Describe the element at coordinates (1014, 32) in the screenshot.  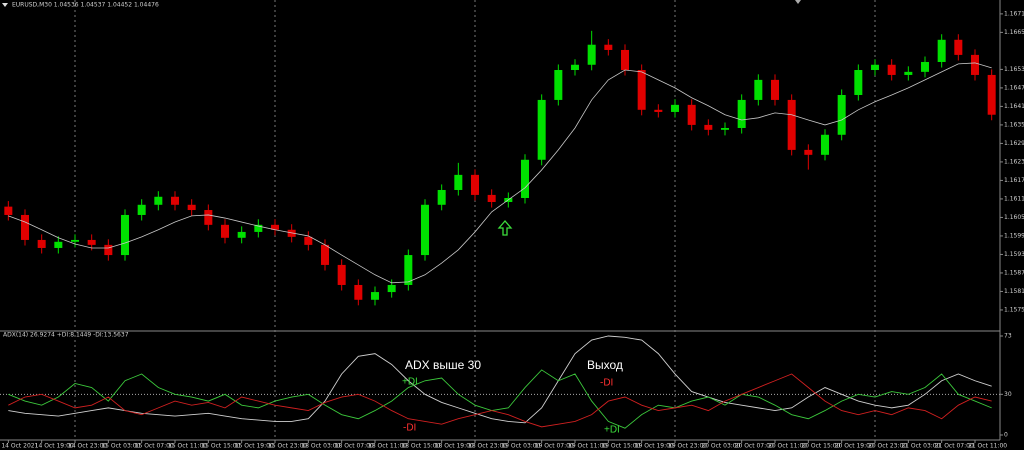
I see `y-tick-label: 1.16655` at that location.